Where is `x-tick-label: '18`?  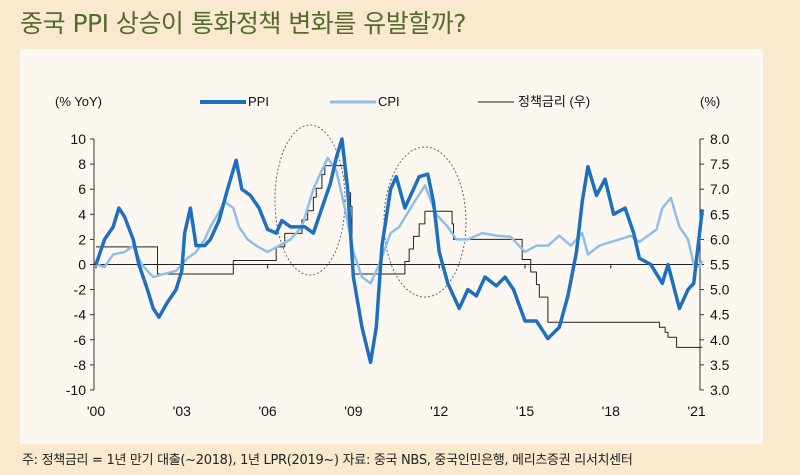 x-tick-label: '18 is located at coordinates (611, 411).